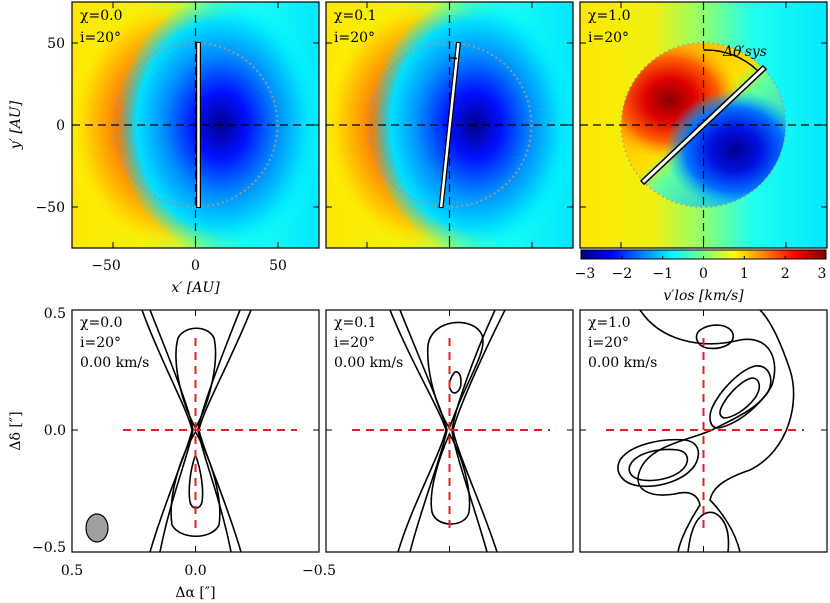  I want to click on colorbar-tick-label: 0, so click(703, 274).